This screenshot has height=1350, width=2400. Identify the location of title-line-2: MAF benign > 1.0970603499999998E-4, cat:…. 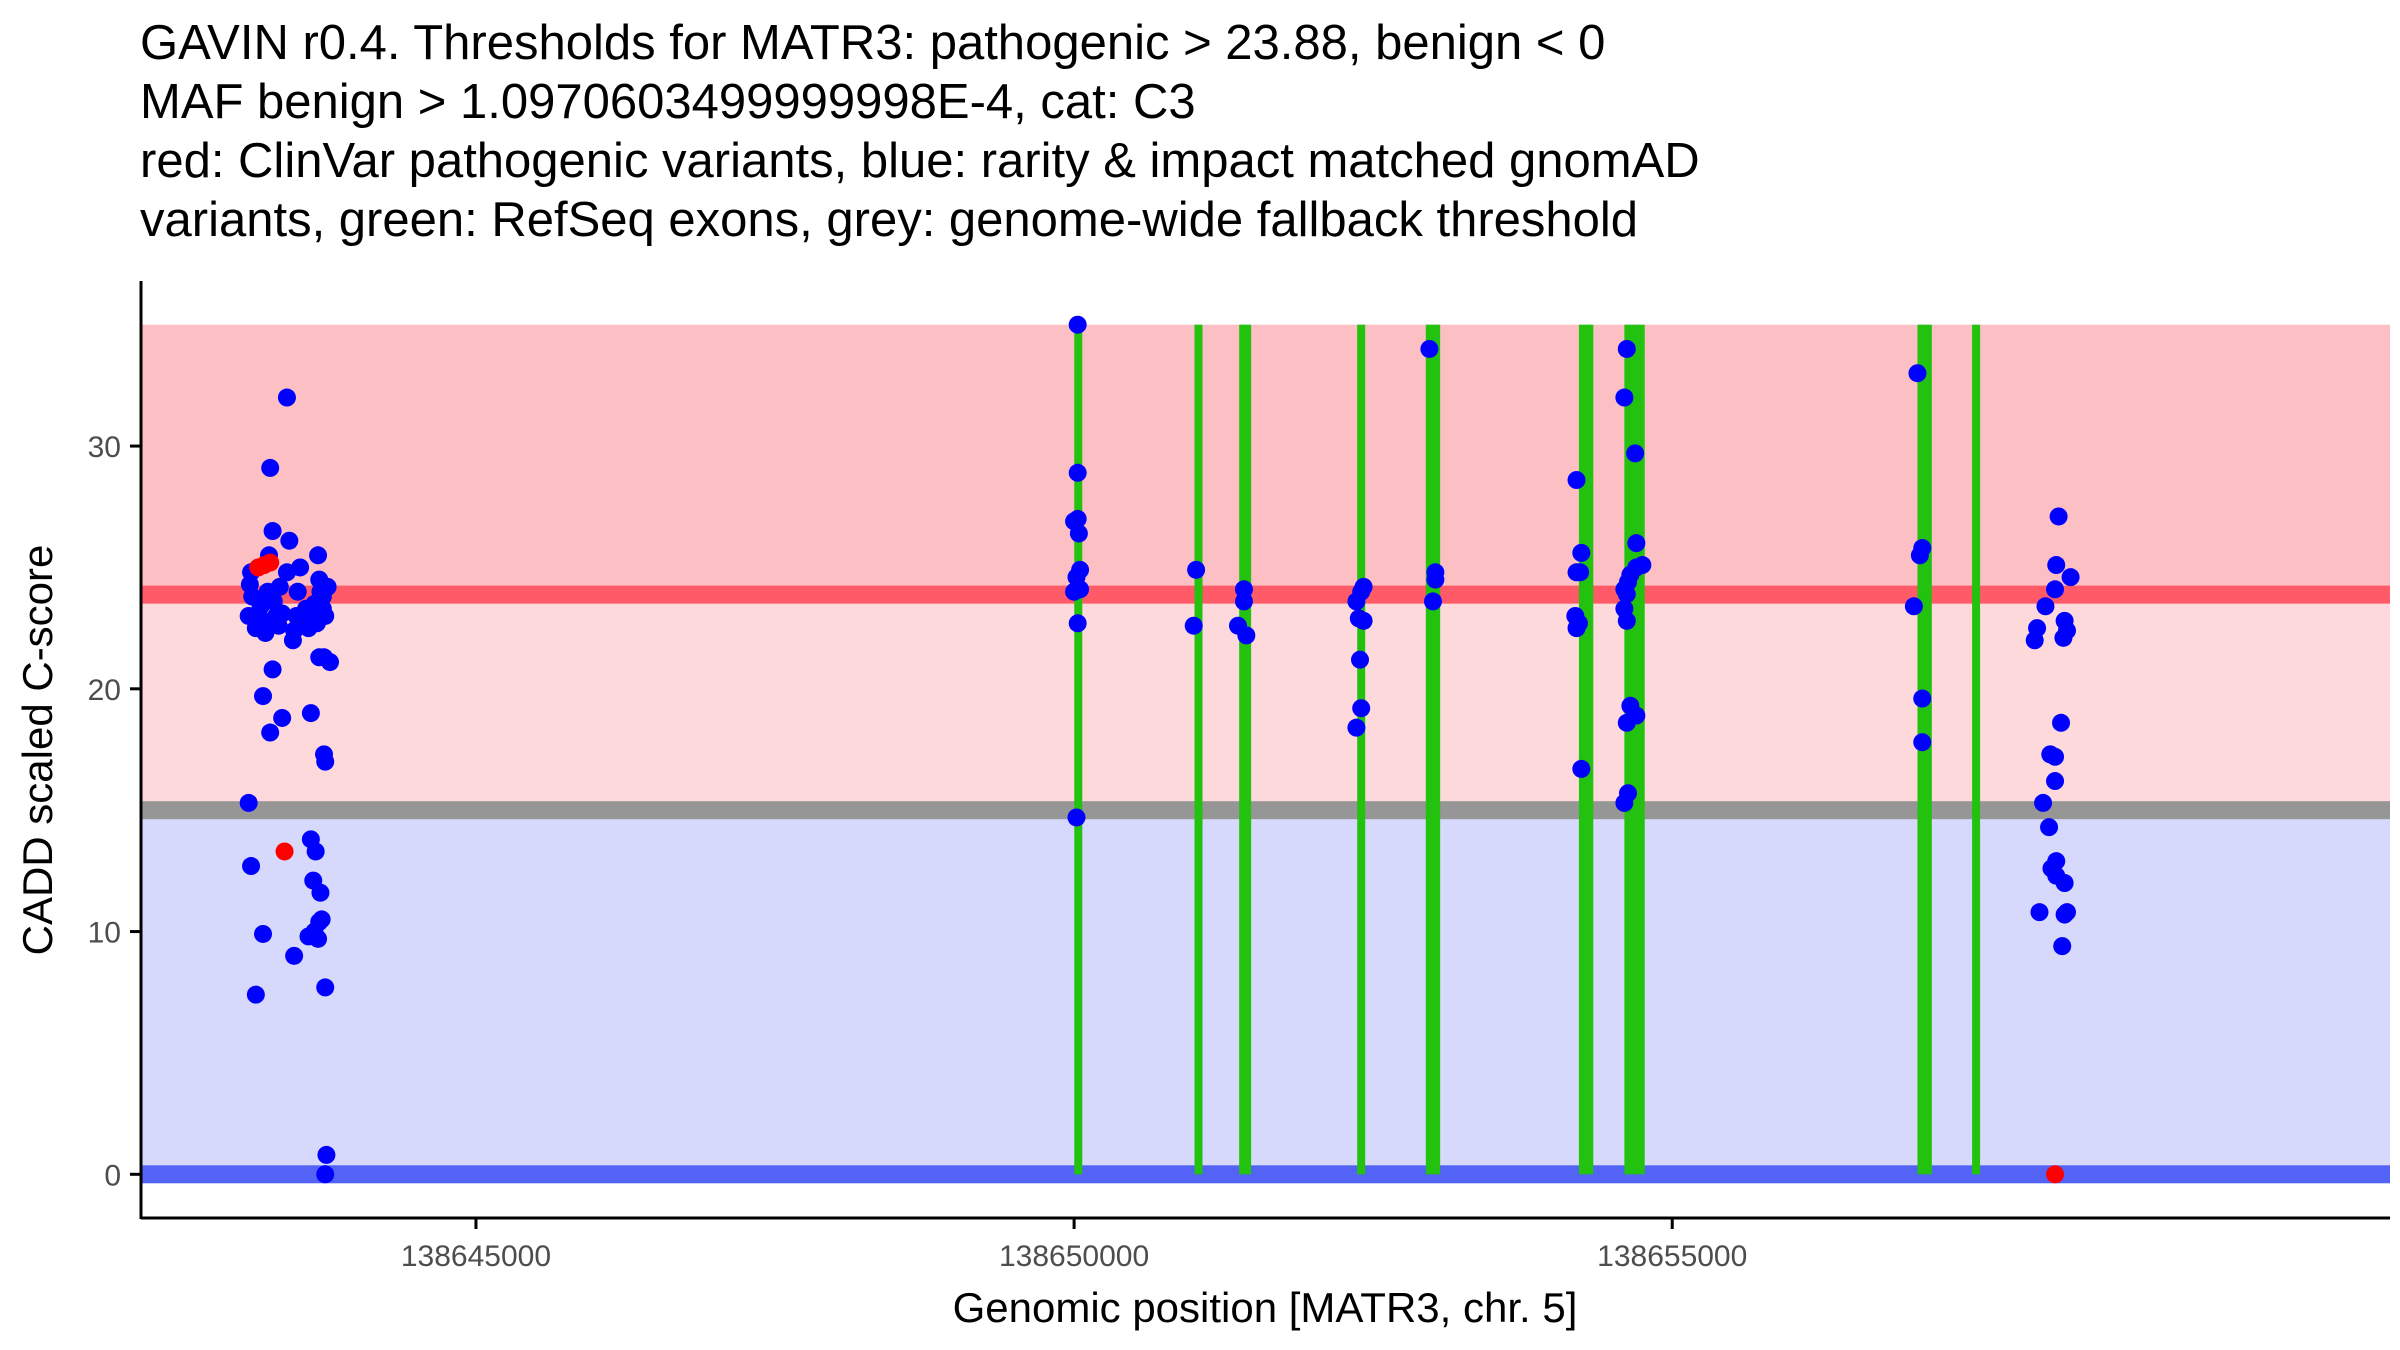
(668, 102).